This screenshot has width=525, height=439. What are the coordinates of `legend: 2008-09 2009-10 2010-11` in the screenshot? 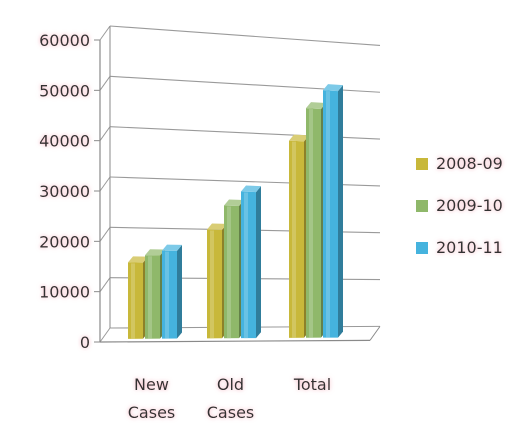 It's located at (459, 205).